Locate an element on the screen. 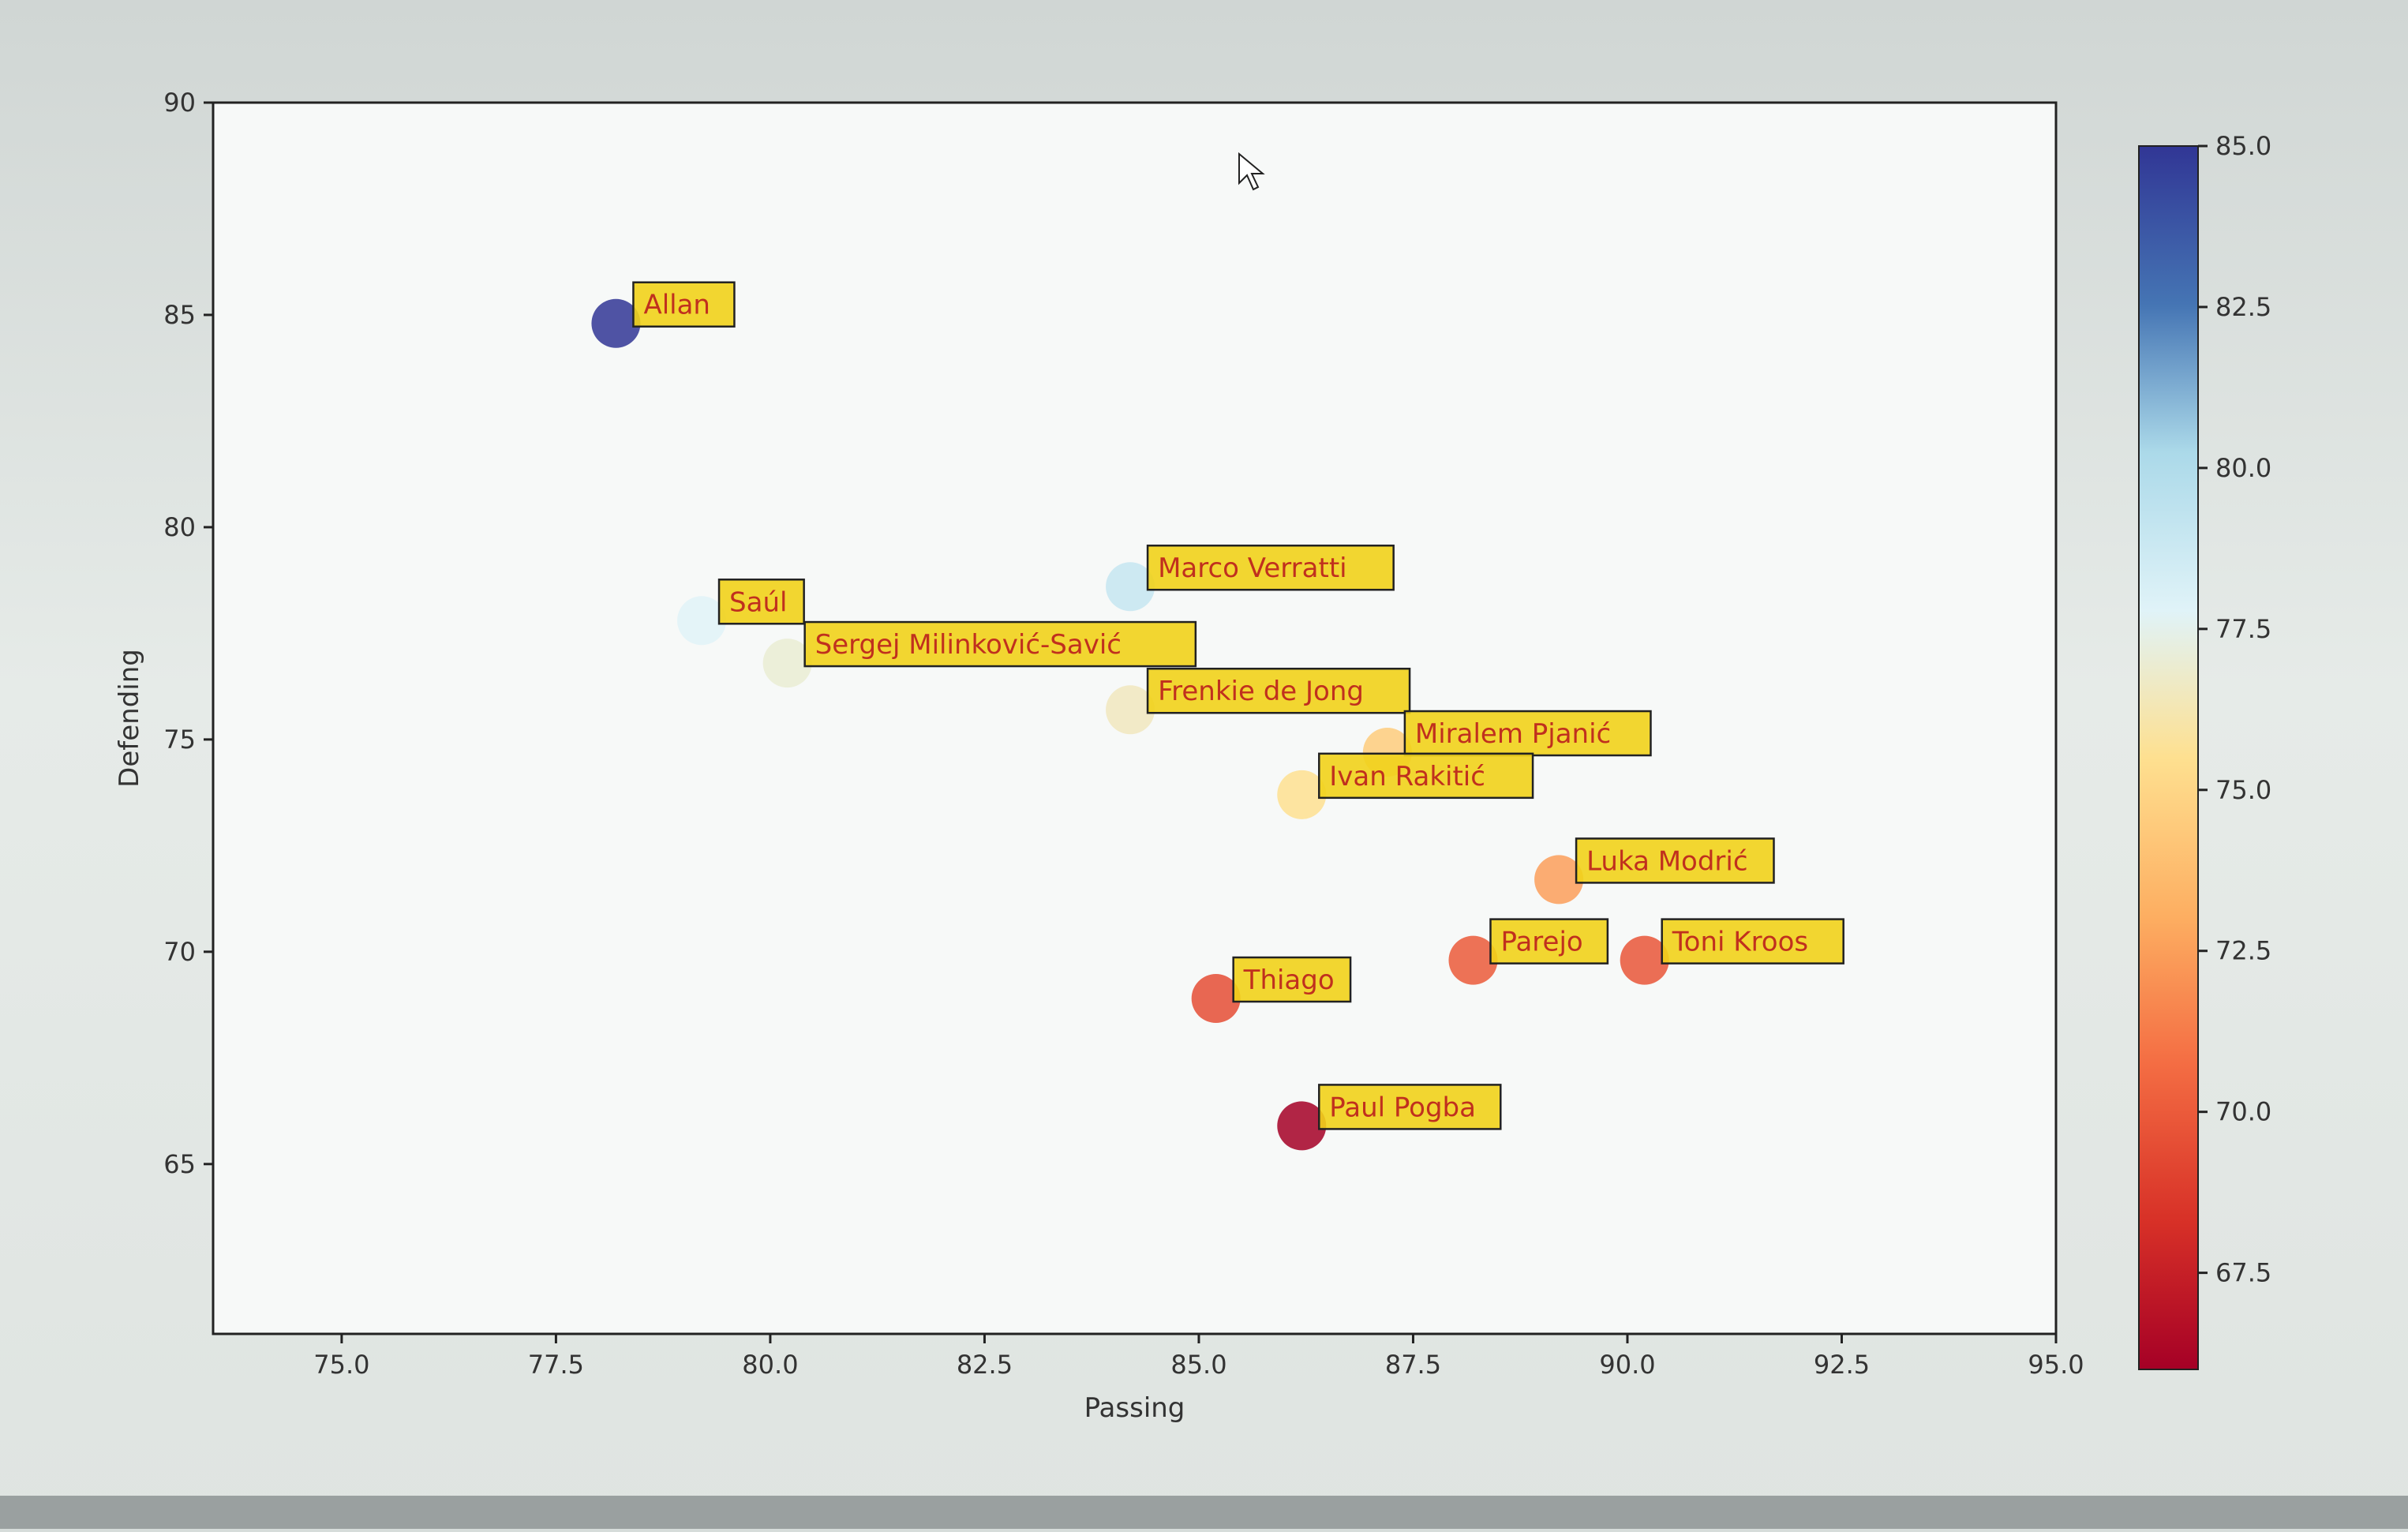  colorbar-tick-label: 80.0 is located at coordinates (2243, 468).